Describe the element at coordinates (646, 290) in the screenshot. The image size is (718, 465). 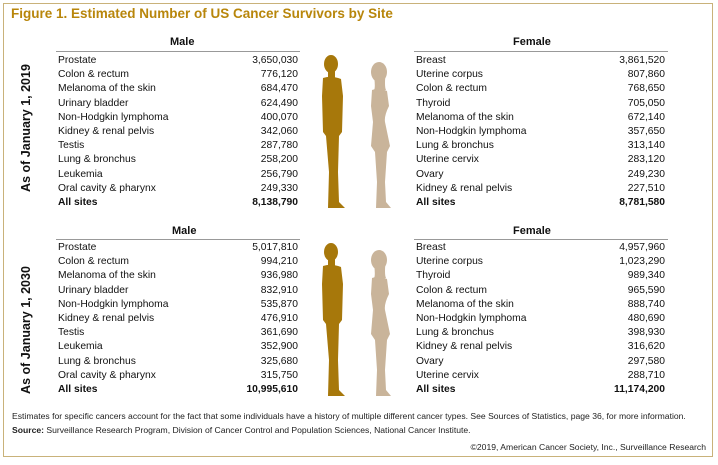
I see `survivor-count: 965,590` at that location.